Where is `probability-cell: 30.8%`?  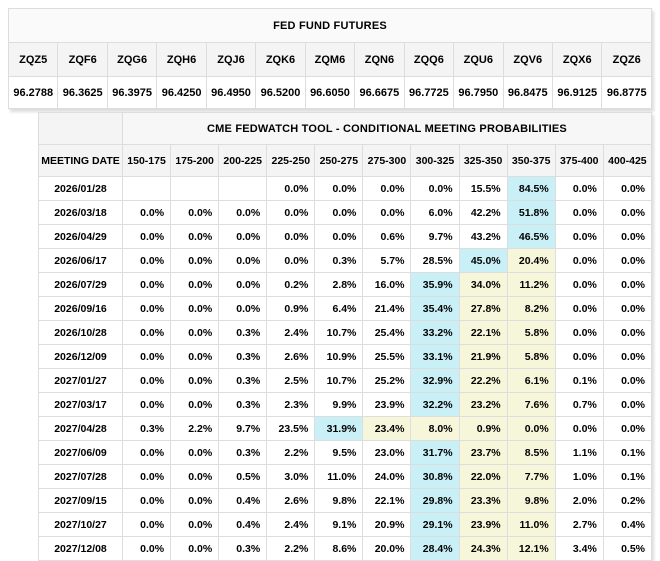
probability-cell: 30.8% is located at coordinates (435, 476).